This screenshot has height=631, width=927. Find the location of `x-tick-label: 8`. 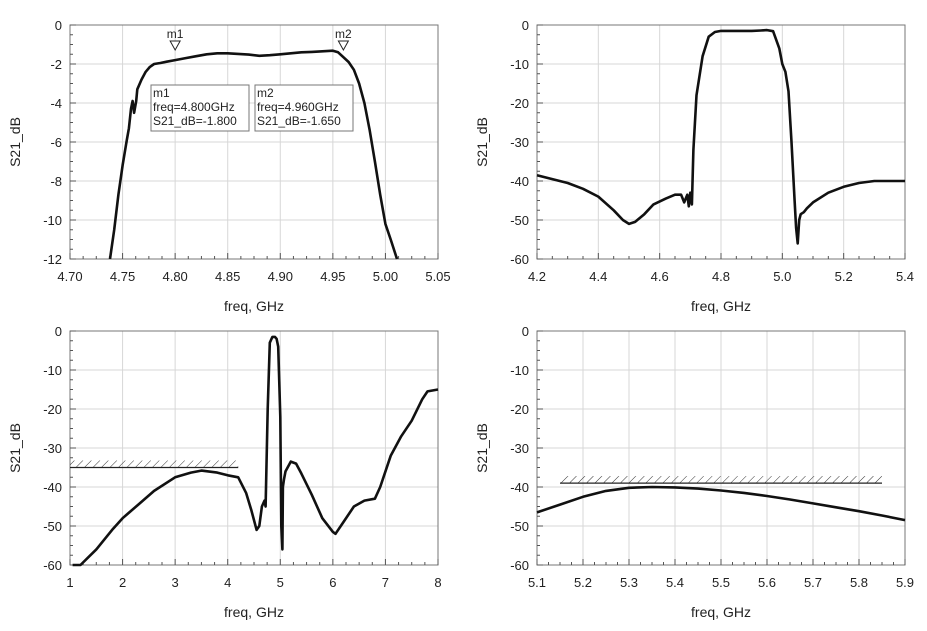

x-tick-label: 8 is located at coordinates (437, 582).